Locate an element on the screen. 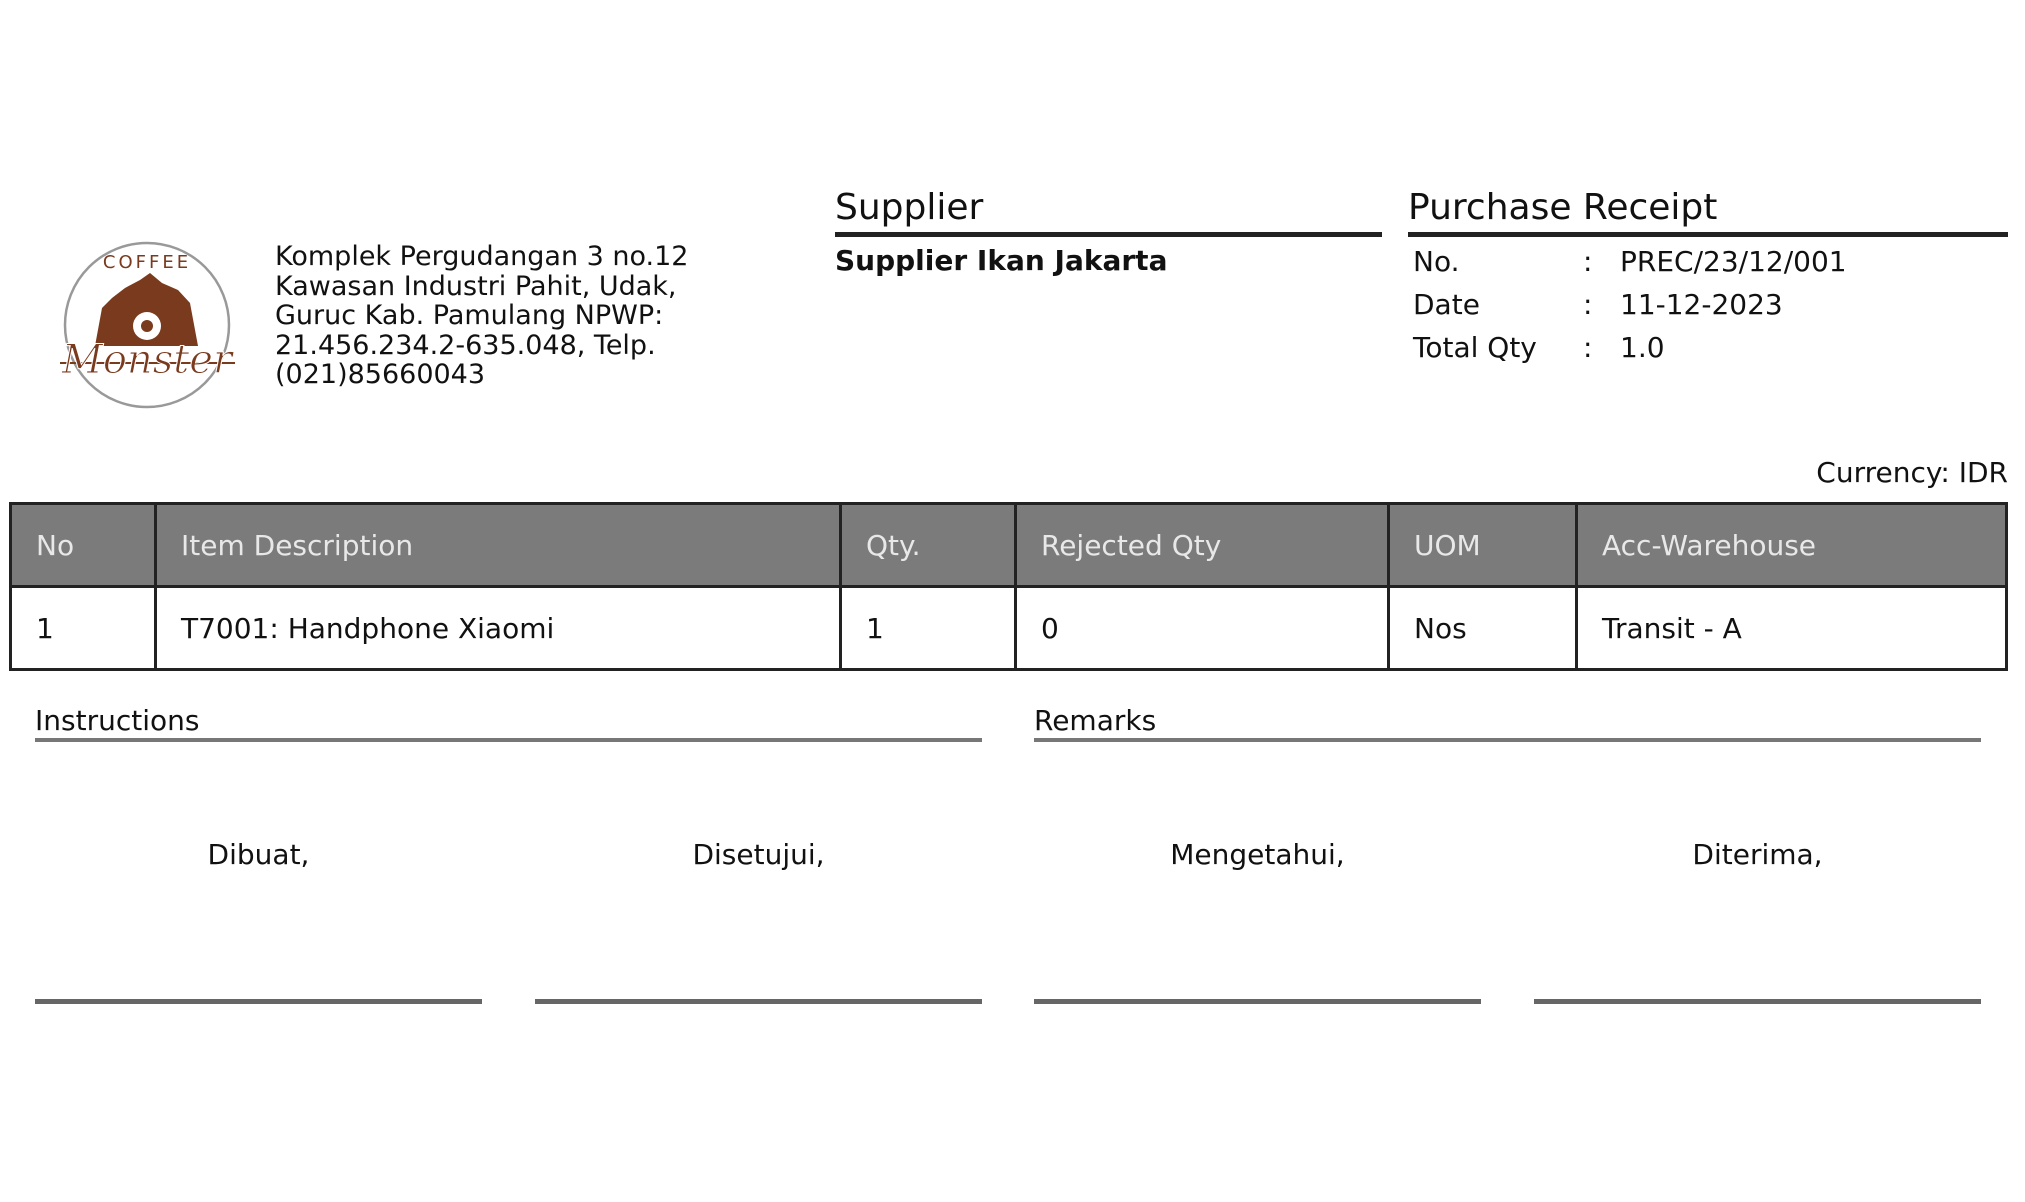 The image size is (2025, 1202). meta-row-total-qty: Total Qty : 1.0 is located at coordinates (1630, 347).